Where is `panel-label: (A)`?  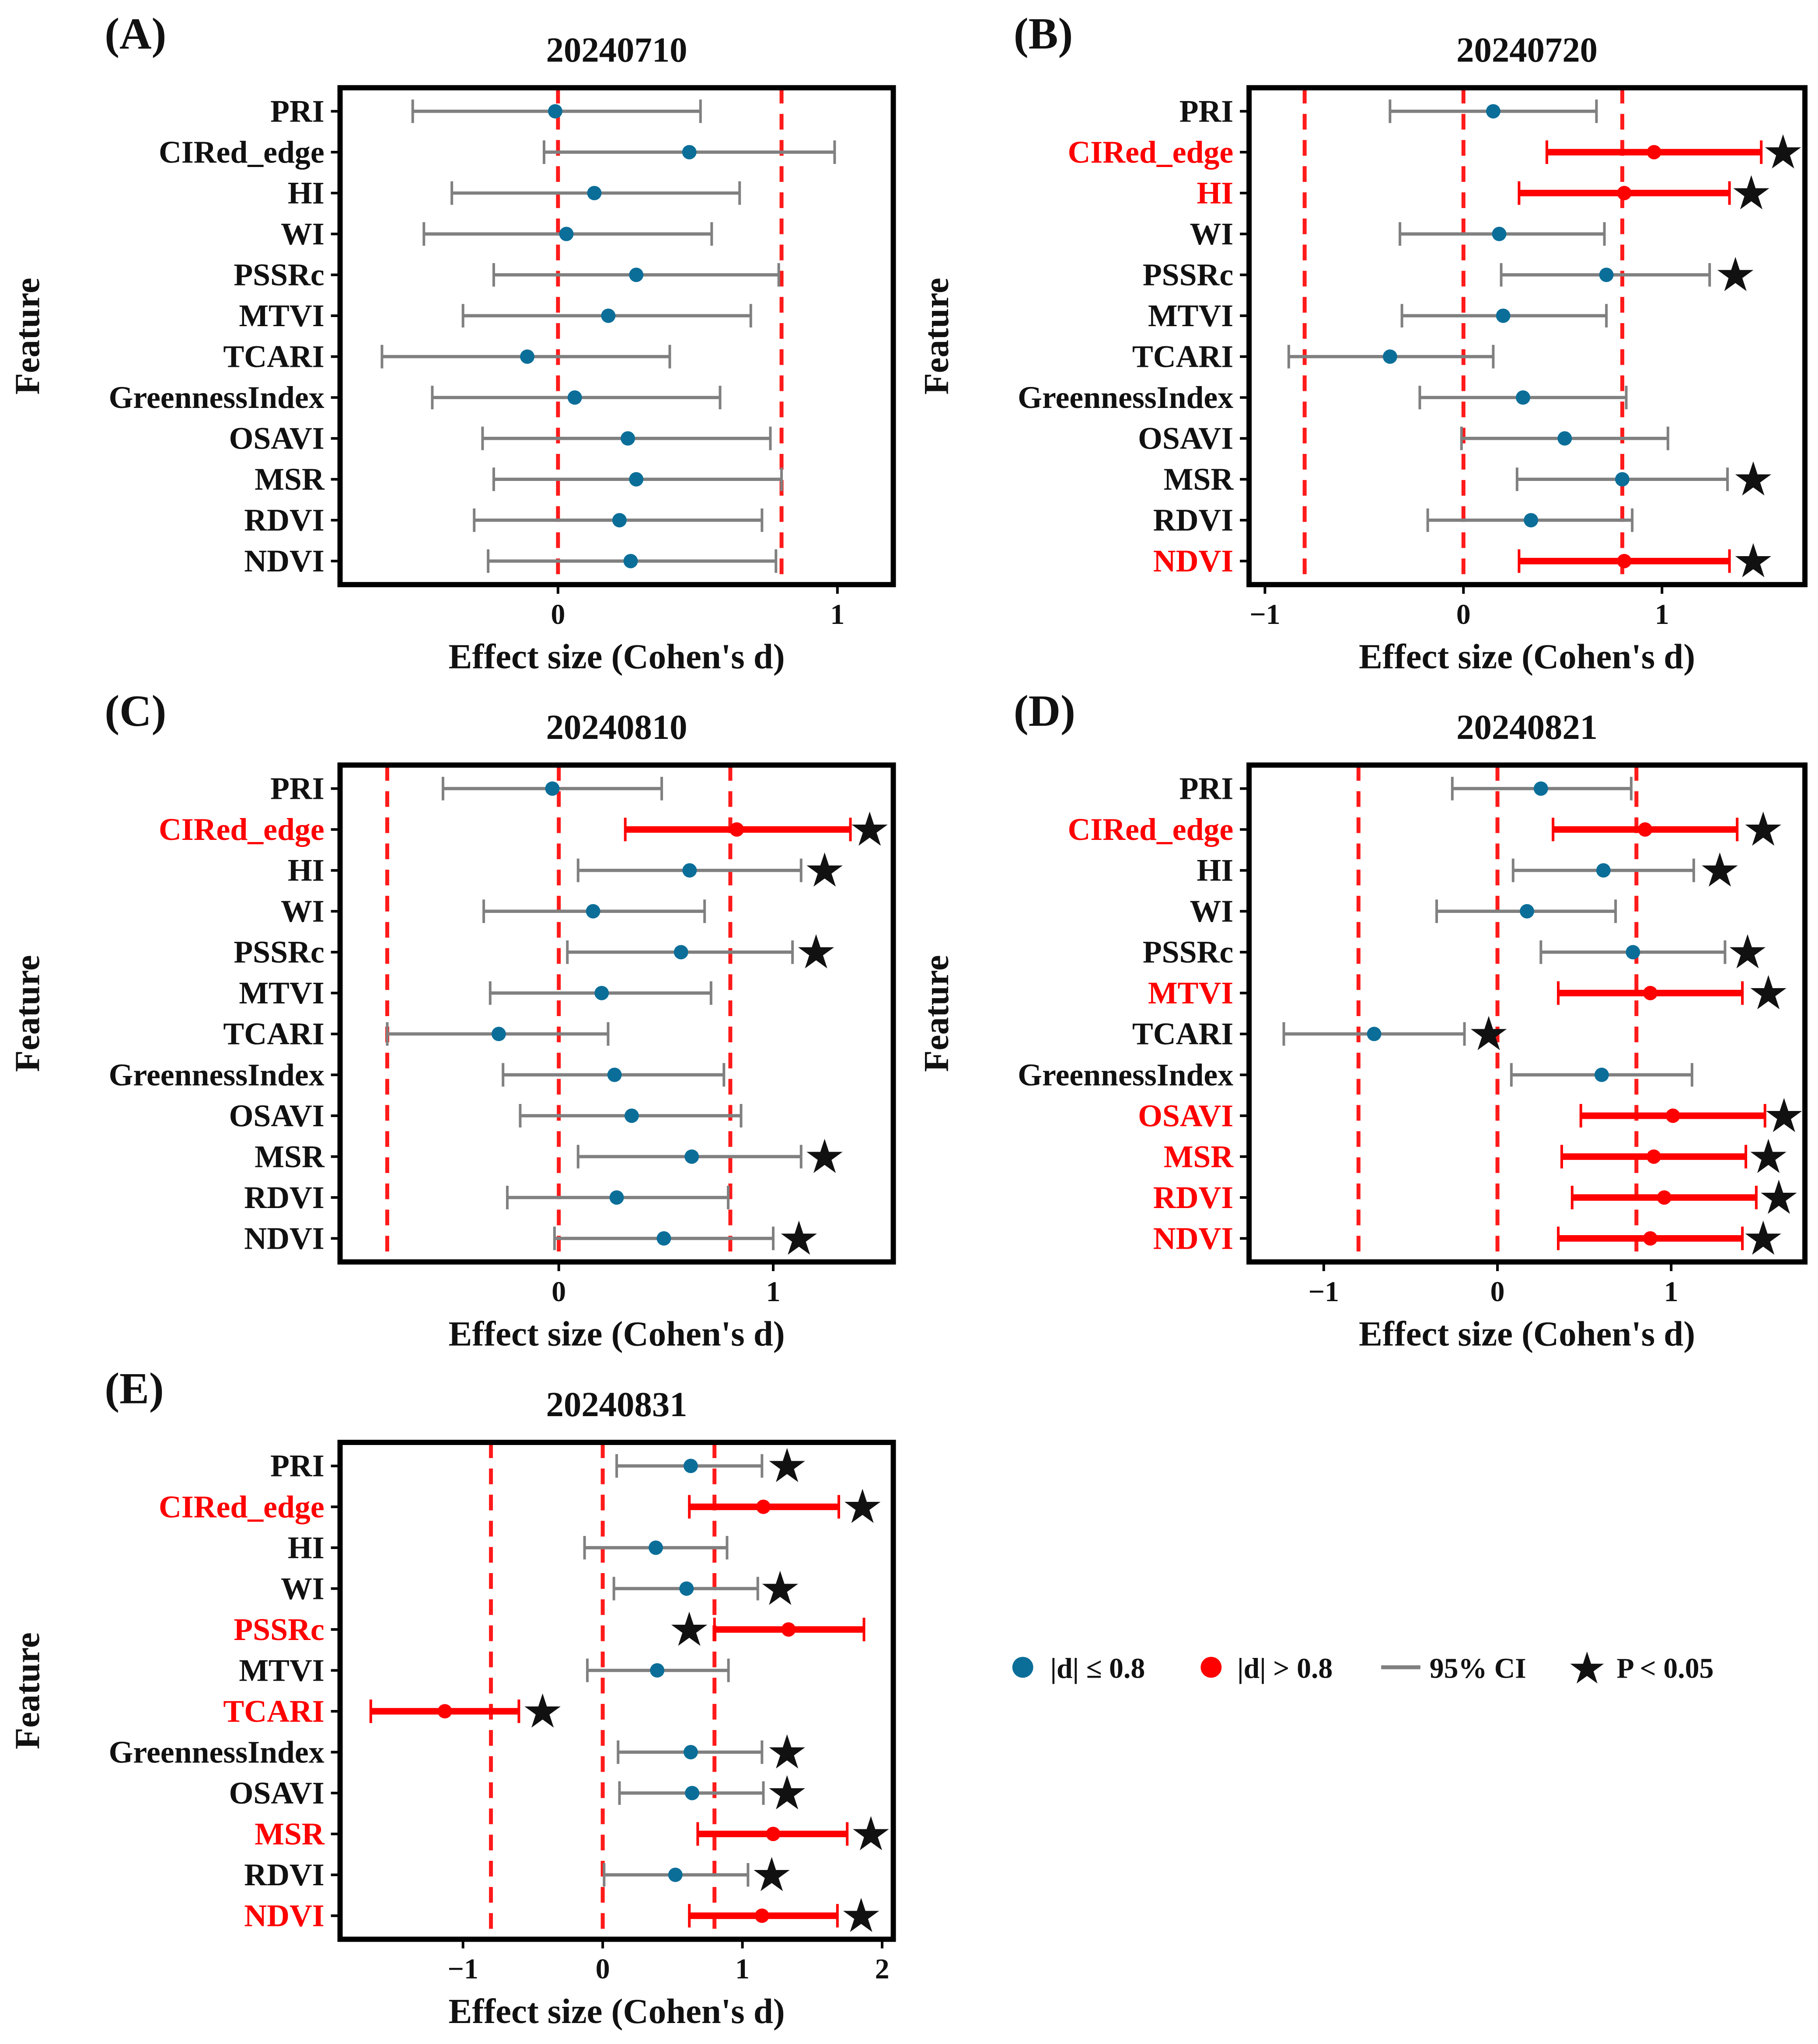 panel-label: (A) is located at coordinates (136, 33).